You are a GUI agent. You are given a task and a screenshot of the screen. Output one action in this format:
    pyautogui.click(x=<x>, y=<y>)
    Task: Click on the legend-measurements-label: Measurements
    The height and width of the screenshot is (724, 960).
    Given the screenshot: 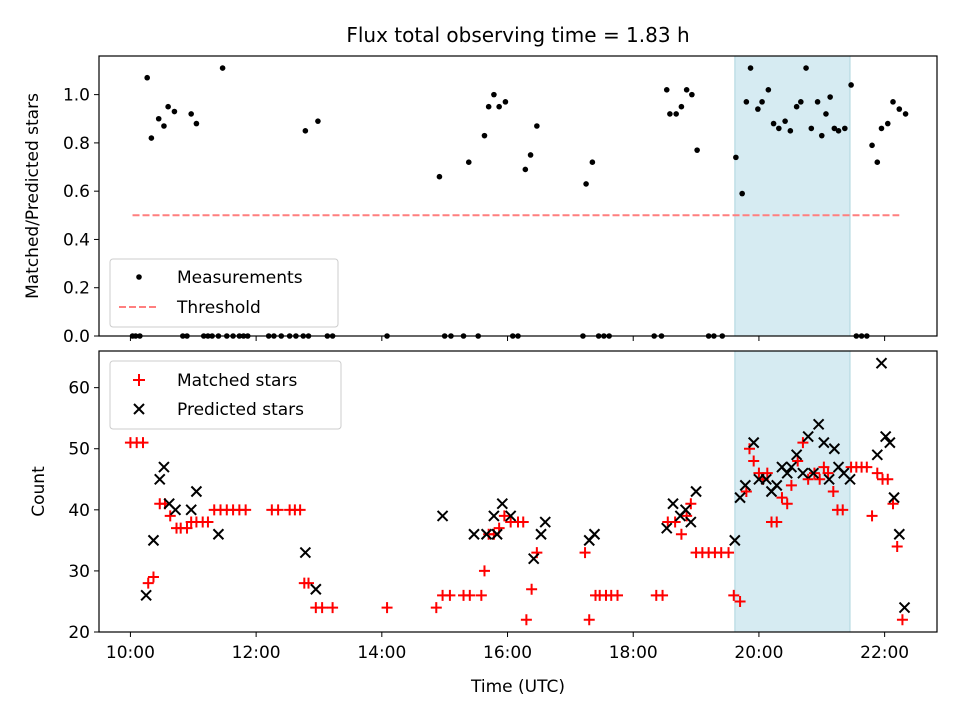 What is the action you would take?
    pyautogui.click(x=240, y=278)
    